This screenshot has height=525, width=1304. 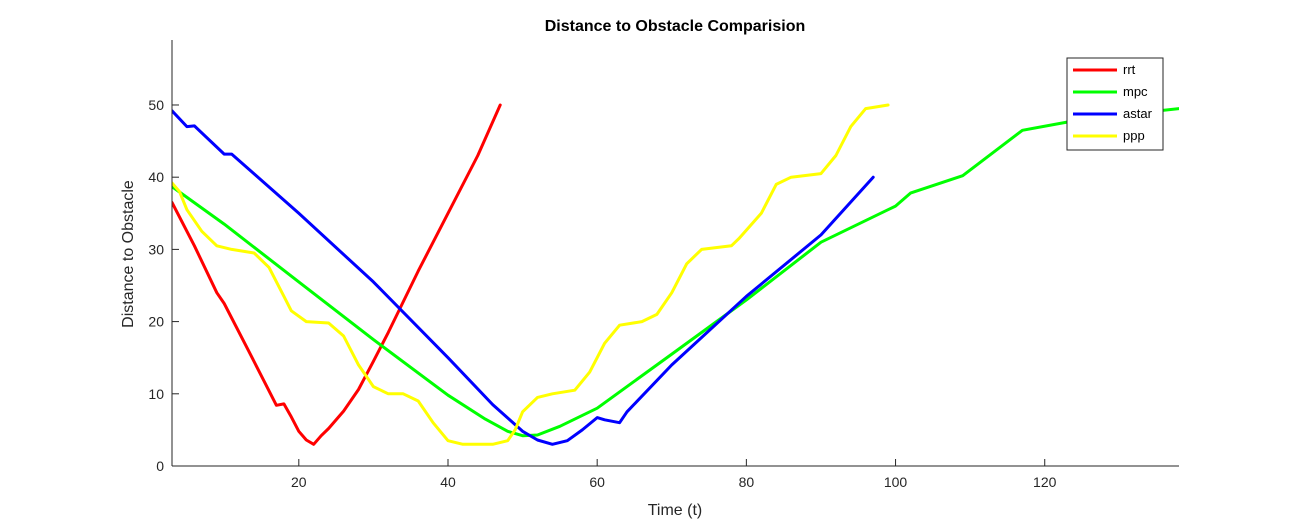 What do you see at coordinates (675, 510) in the screenshot?
I see `x-axis-label: Time (t)` at bounding box center [675, 510].